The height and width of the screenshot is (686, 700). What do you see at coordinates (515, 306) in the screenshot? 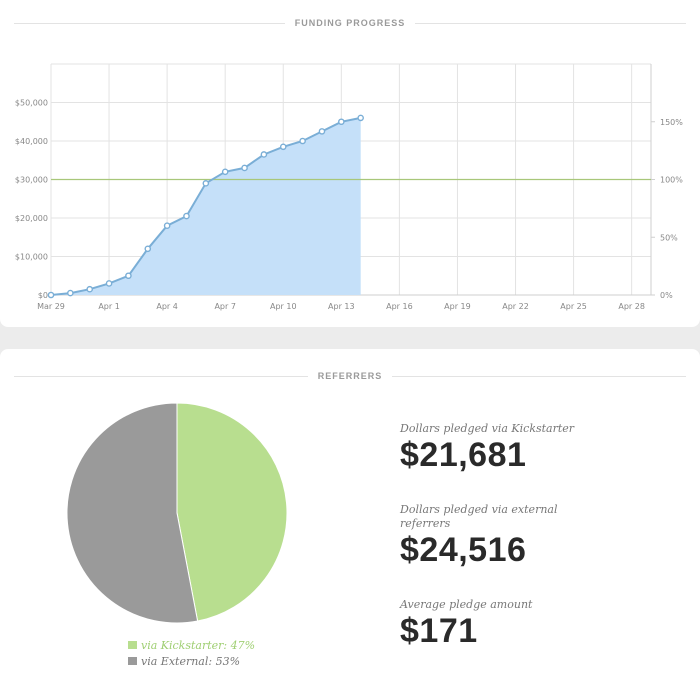
I see `x-tick-label: Apr 22` at bounding box center [515, 306].